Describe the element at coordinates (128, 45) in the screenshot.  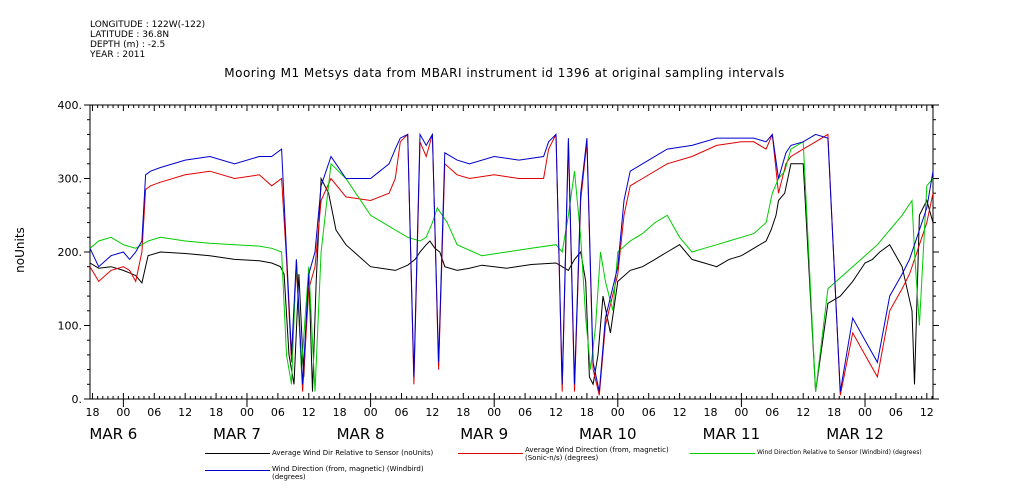
I see `meta-depth: DEPTH (m) : -2.5` at that location.